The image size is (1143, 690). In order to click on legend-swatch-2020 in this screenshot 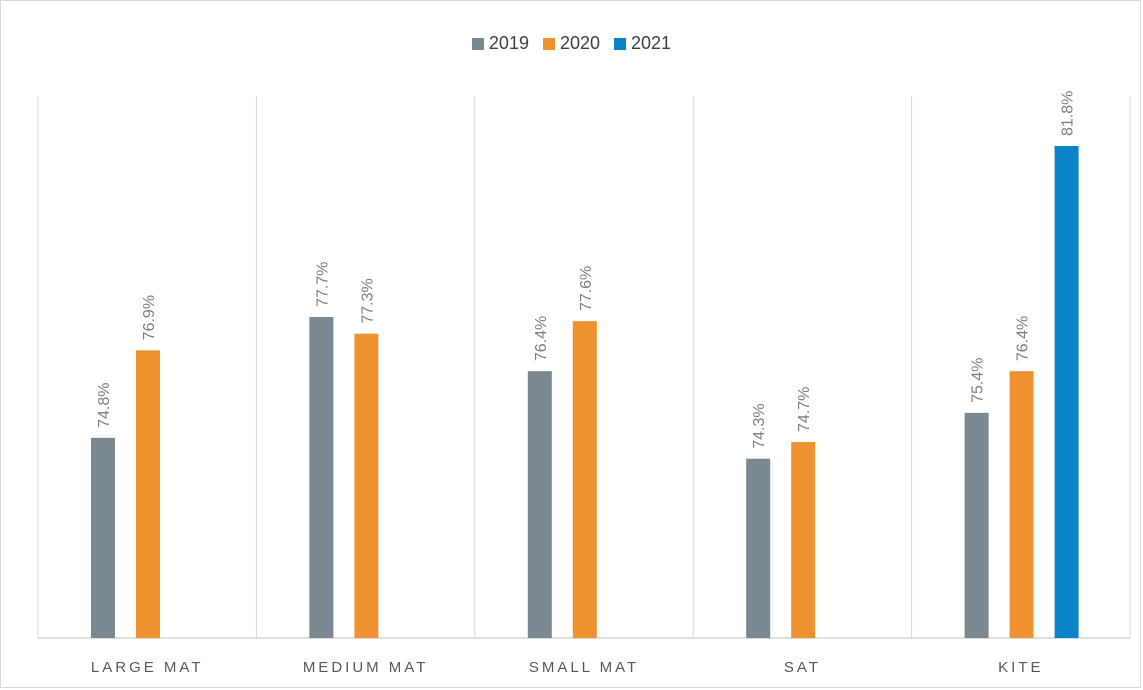, I will do `click(548, 43)`.